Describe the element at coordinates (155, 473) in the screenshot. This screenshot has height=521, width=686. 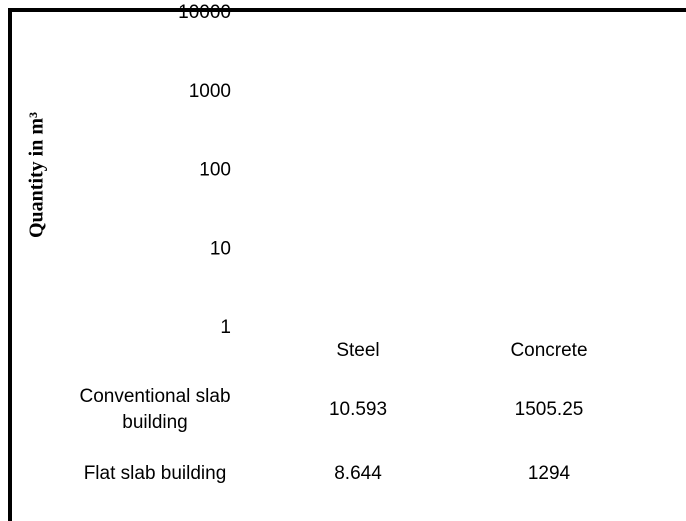
I see `series-name: Flat slab building` at that location.